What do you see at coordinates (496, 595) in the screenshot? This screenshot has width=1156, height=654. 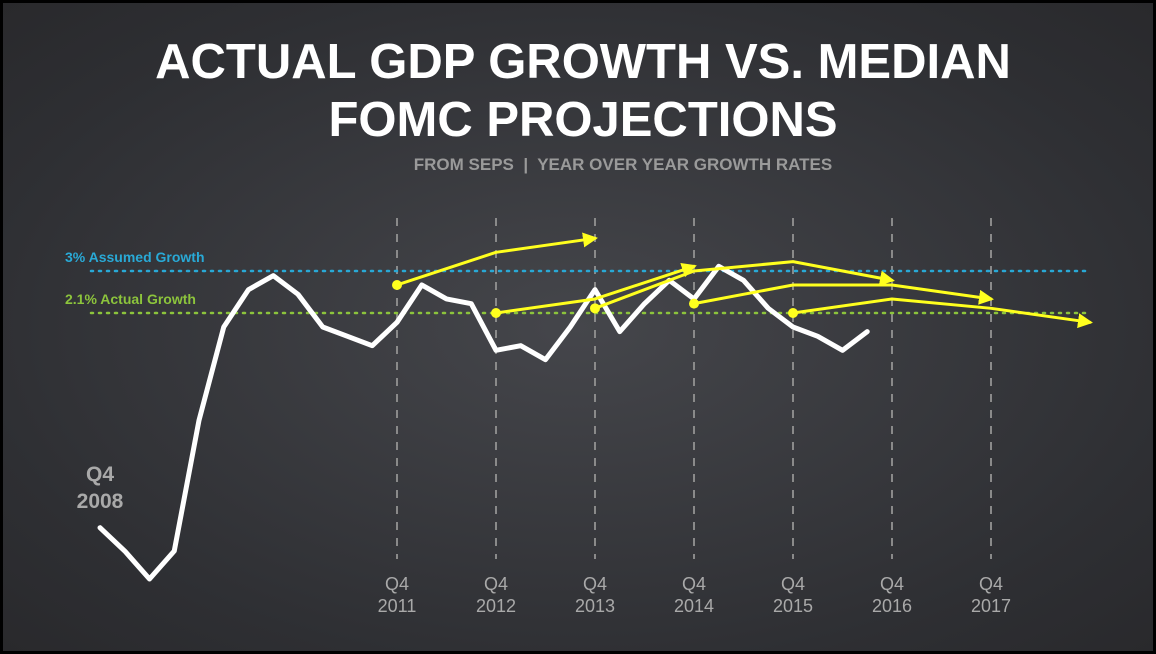 I see `x-tick-label: Q4 2012` at bounding box center [496, 595].